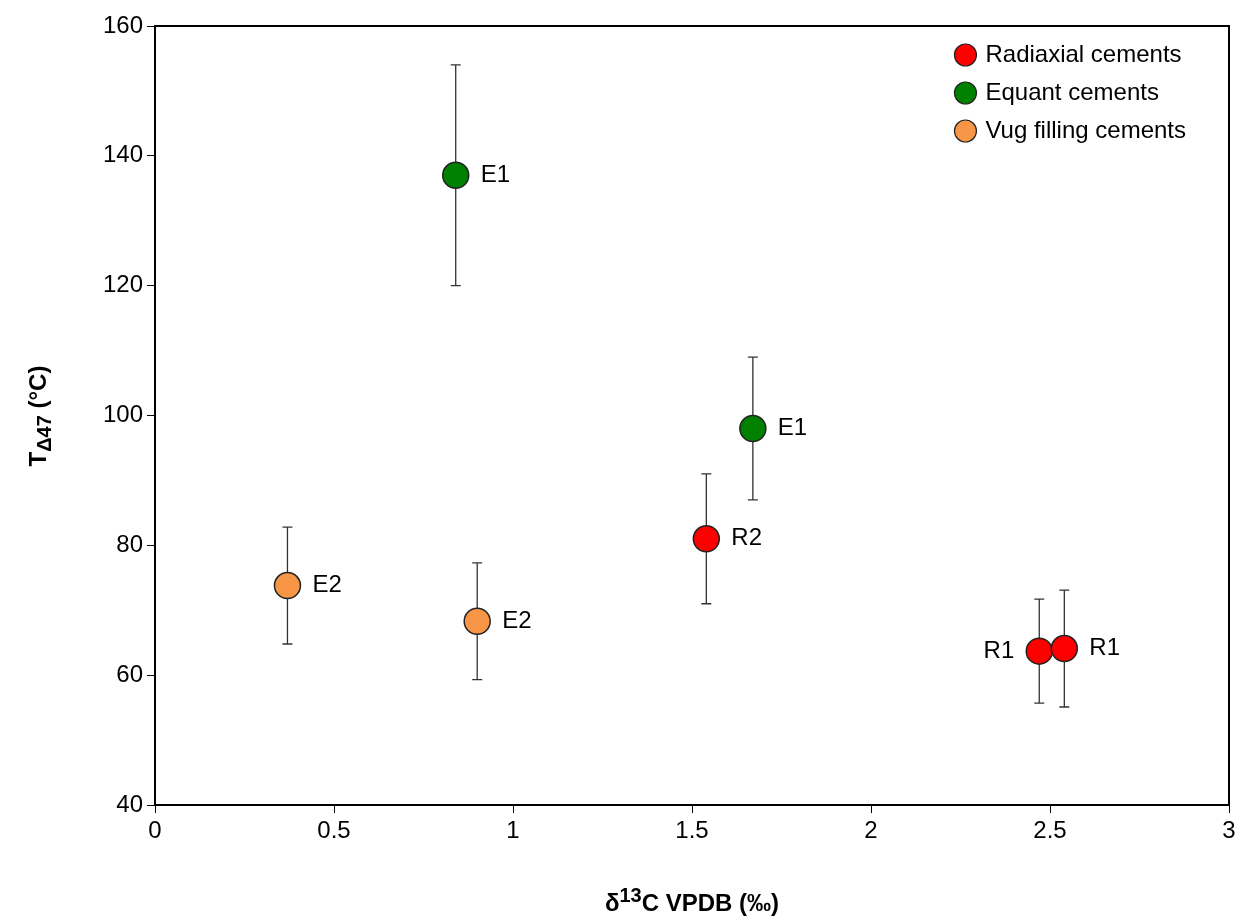 The image size is (1254, 924). I want to click on x-tick-label: 1.5, so click(692, 830).